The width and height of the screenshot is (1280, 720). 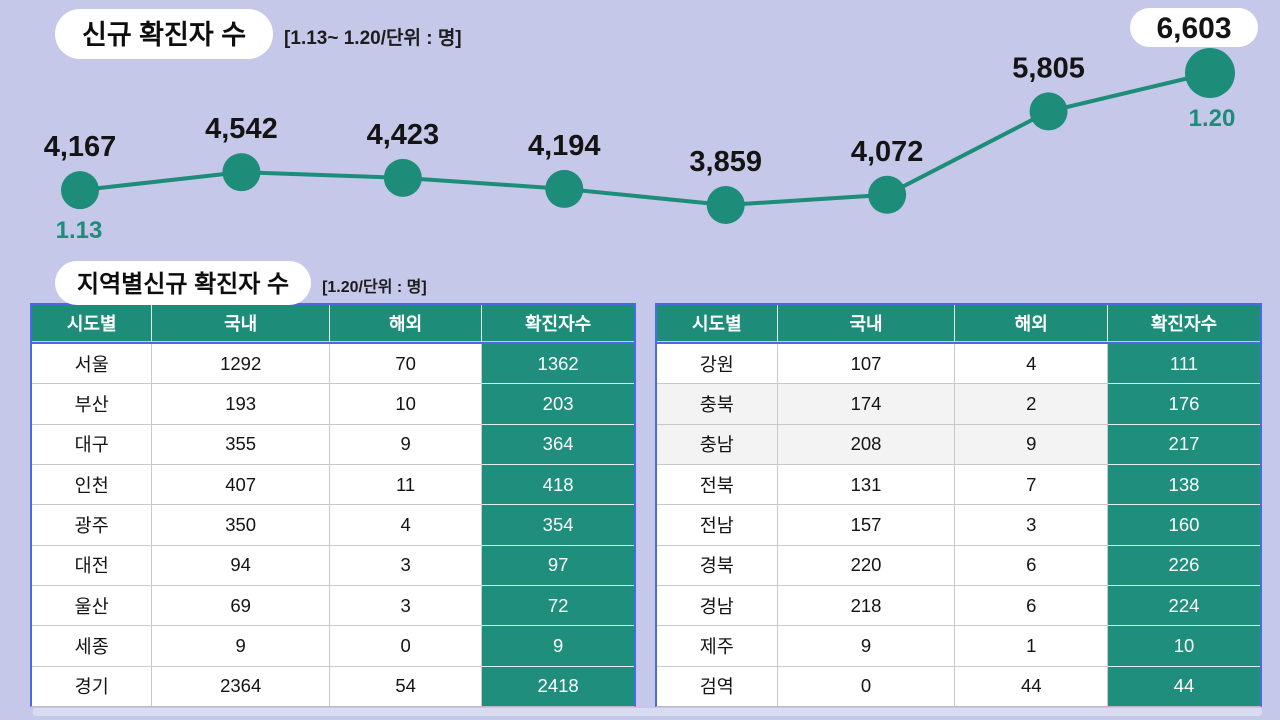 What do you see at coordinates (241, 686) in the screenshot?
I see `case-count: 2364` at bounding box center [241, 686].